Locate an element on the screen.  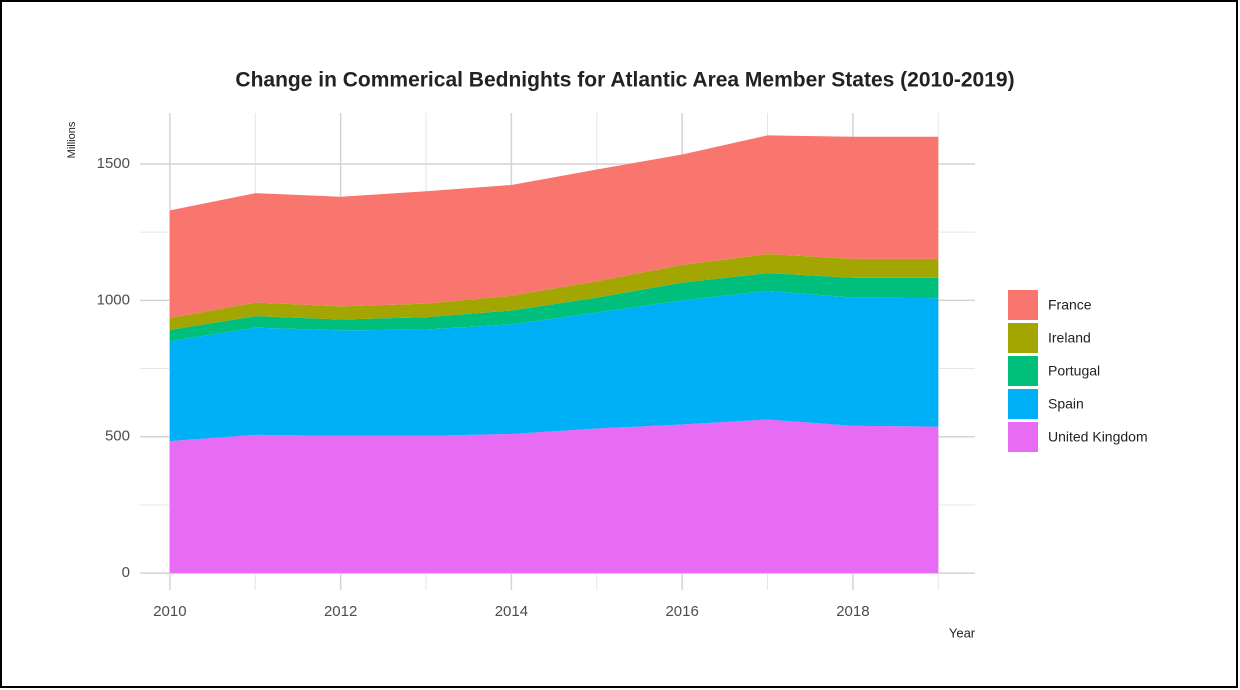
x-tick-label: 2012 is located at coordinates (340, 611).